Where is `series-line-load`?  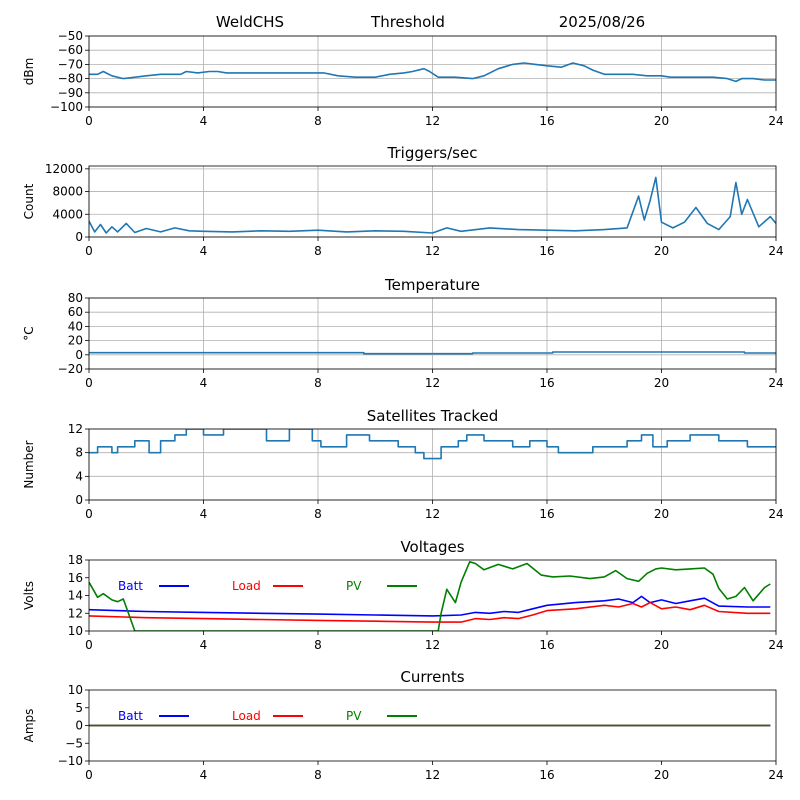 series-line-load is located at coordinates (430, 612).